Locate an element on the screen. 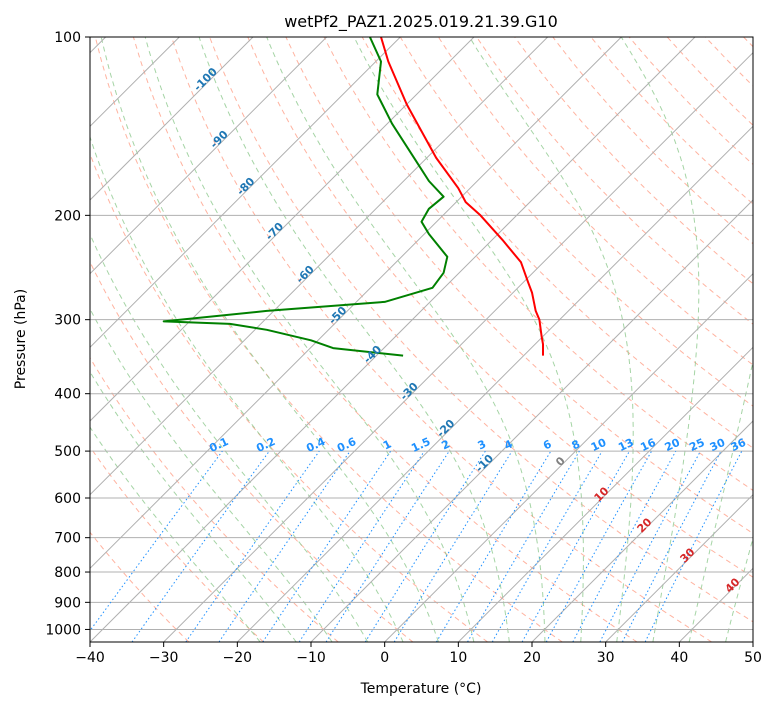 This screenshot has width=775, height=708. isotherm-label: -70 is located at coordinates (274, 231).